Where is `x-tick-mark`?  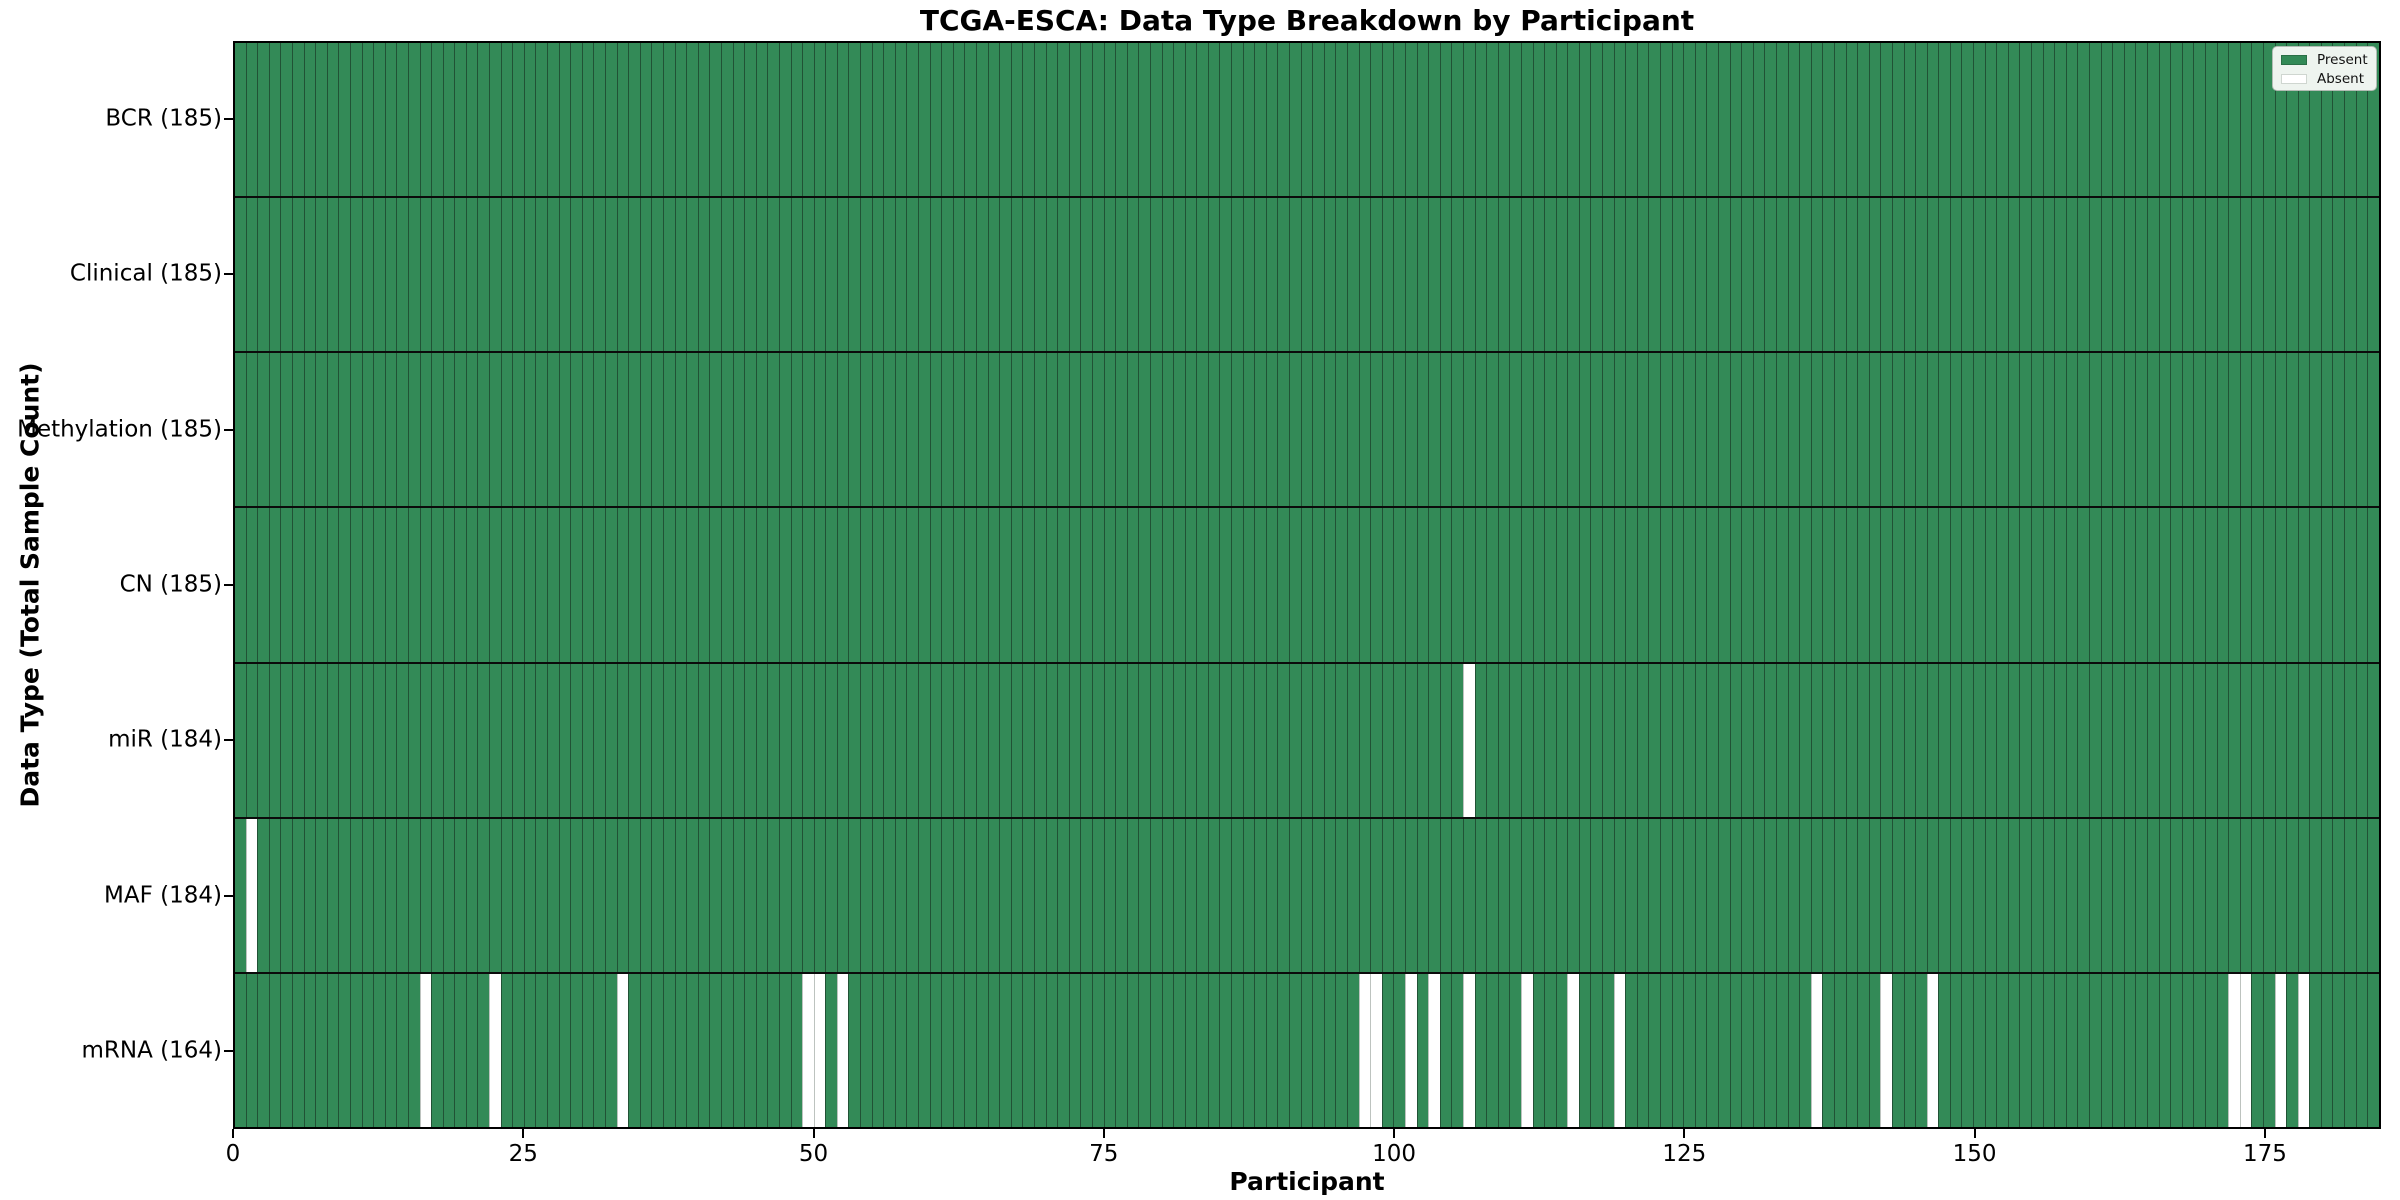 x-tick-mark is located at coordinates (813, 1133).